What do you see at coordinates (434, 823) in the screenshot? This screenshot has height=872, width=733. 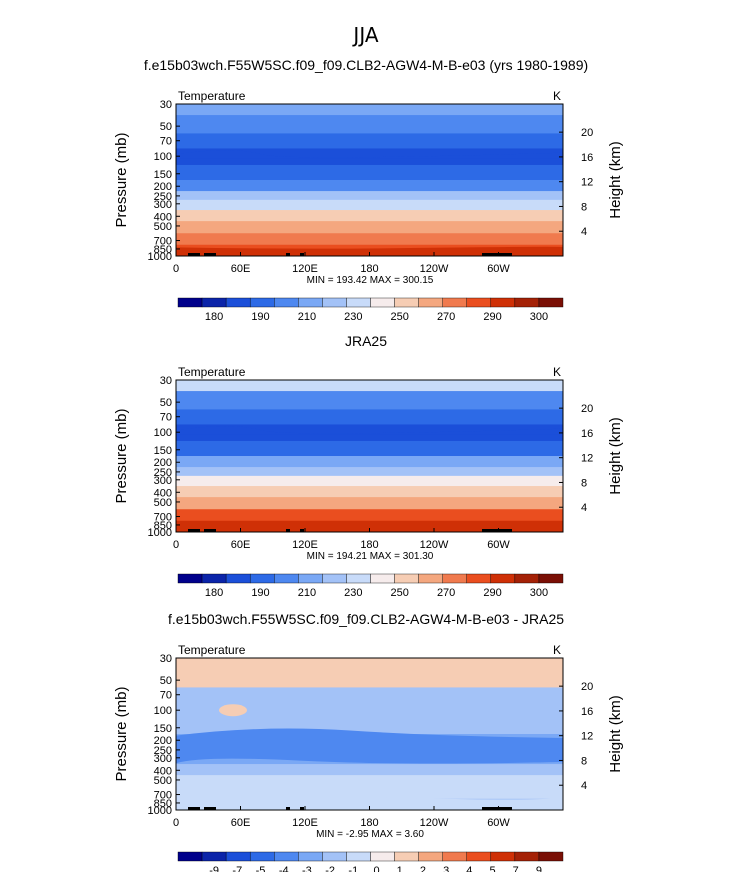 I see `x-tick-label: 120W` at bounding box center [434, 823].